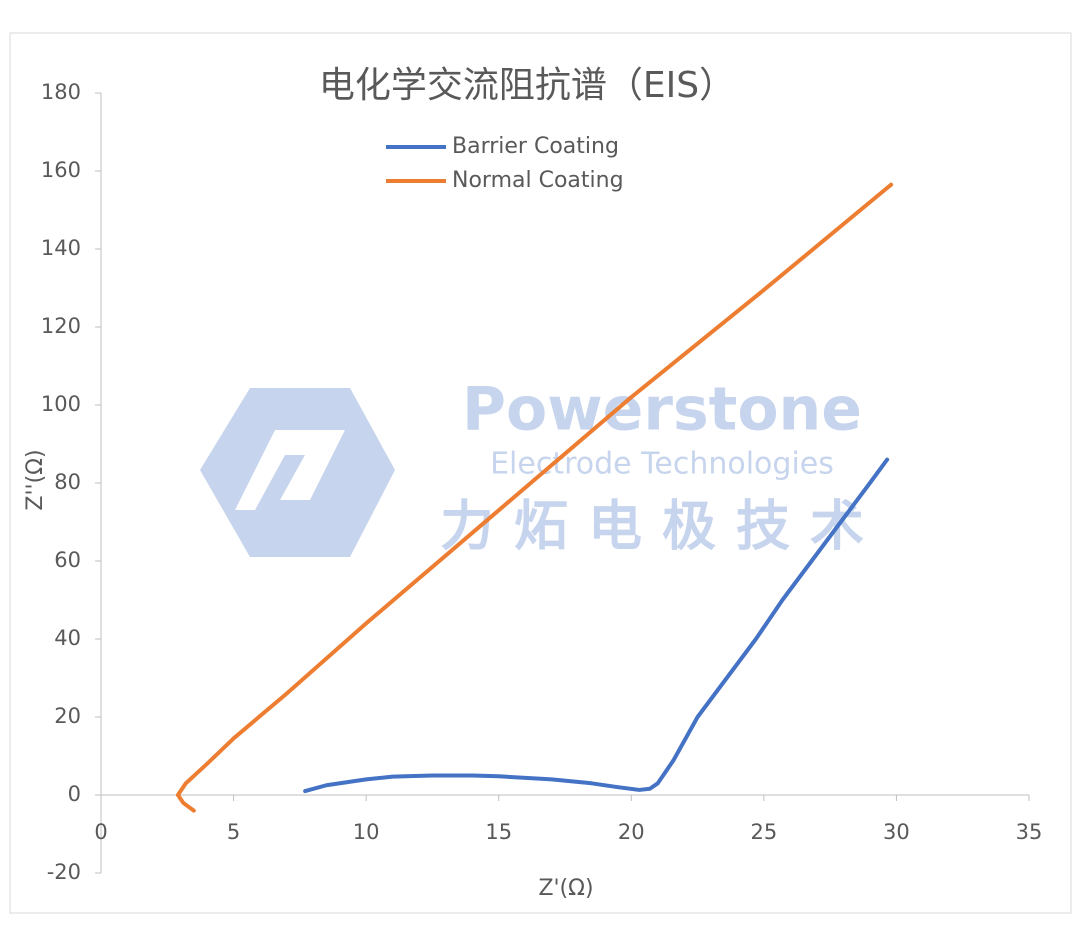  Describe the element at coordinates (1029, 832) in the screenshot. I see `x-tick-label: 35` at that location.